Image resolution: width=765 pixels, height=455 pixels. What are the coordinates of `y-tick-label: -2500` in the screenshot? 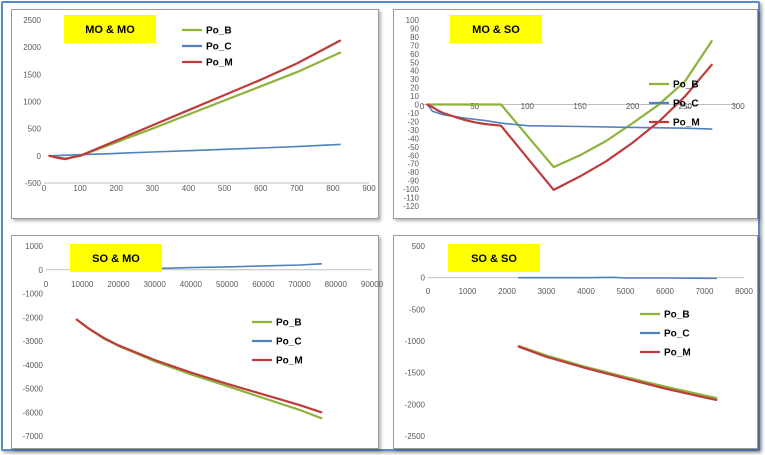 It's located at (415, 436).